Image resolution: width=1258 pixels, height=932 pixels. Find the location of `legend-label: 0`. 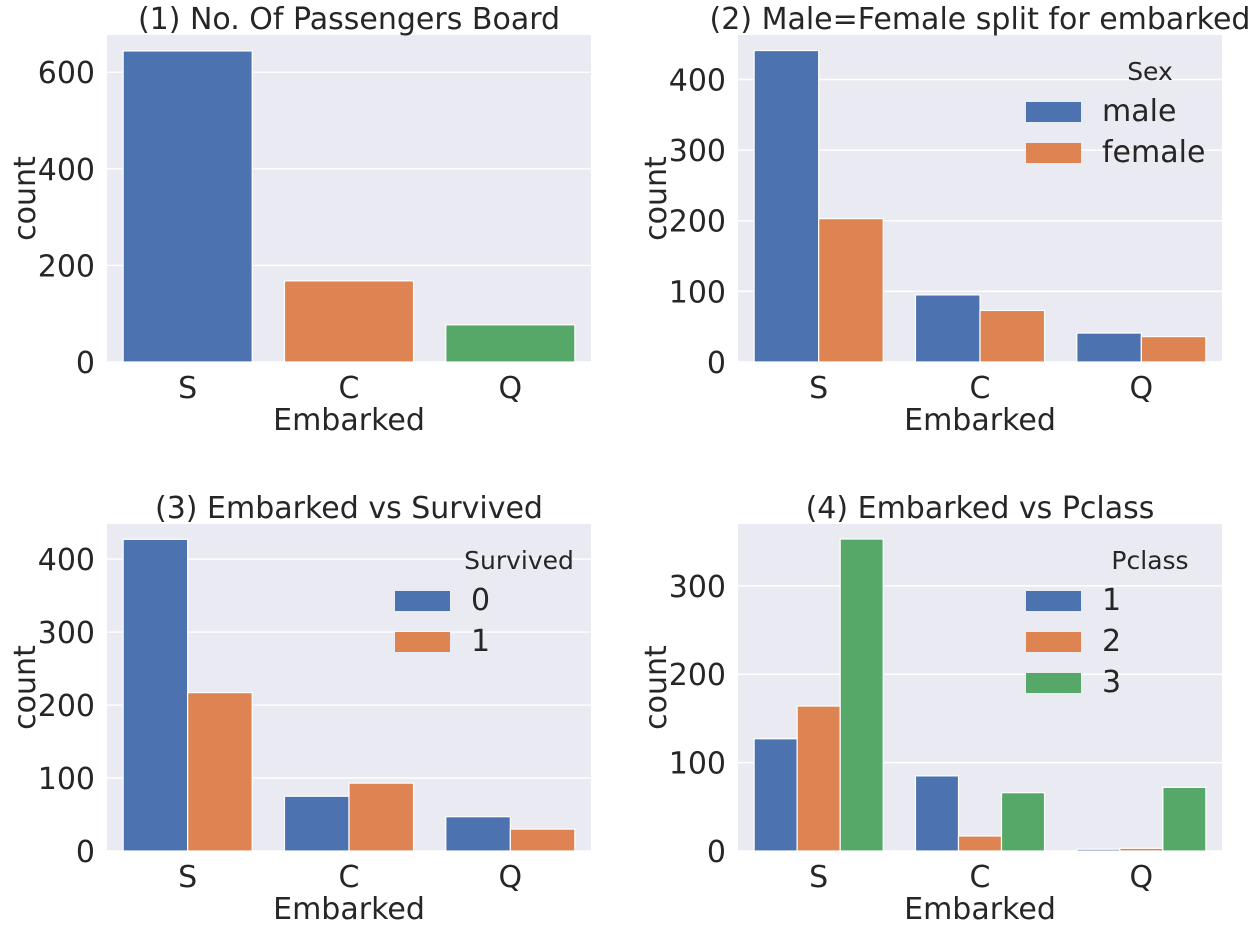

legend-label: 0 is located at coordinates (480, 600).